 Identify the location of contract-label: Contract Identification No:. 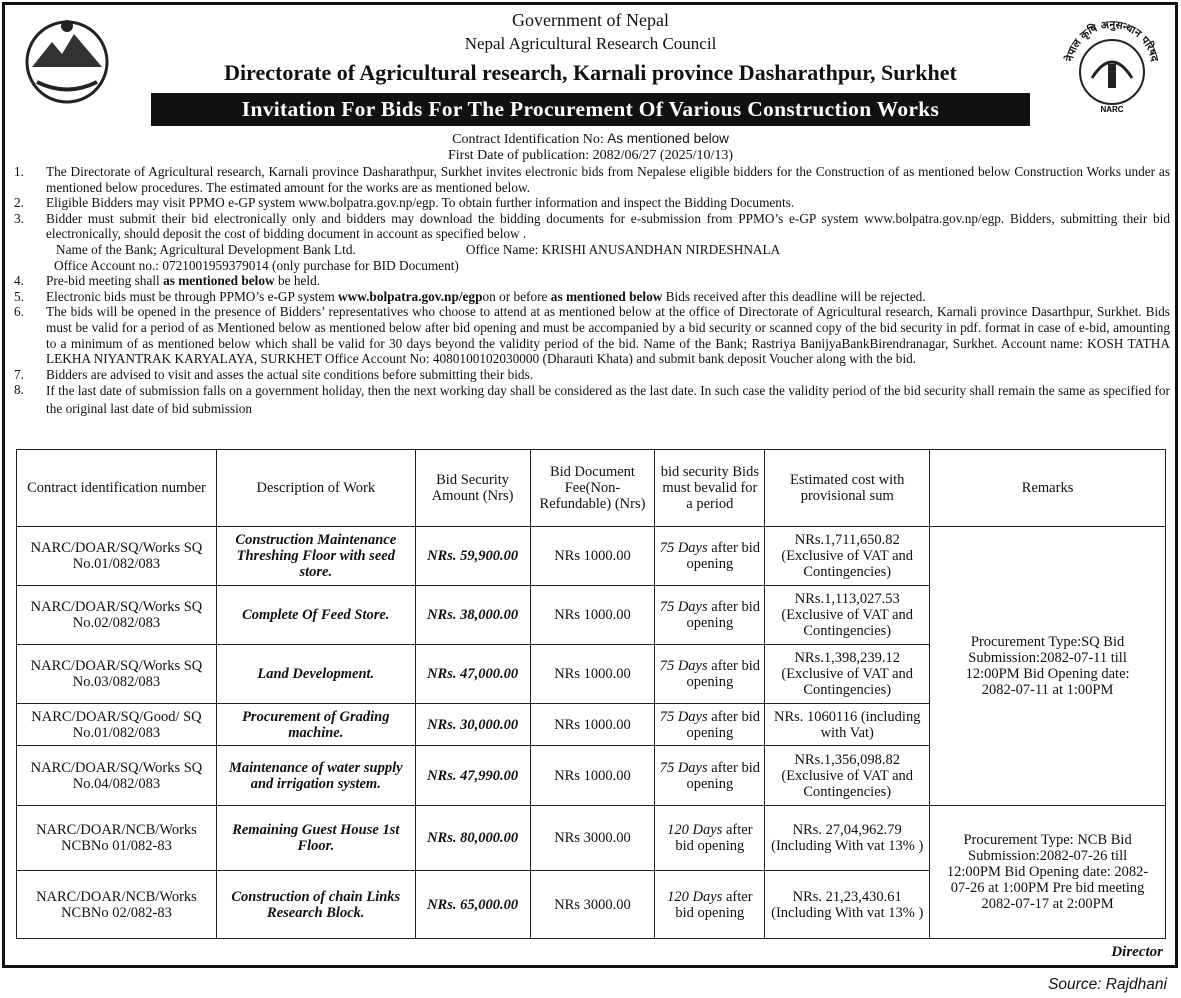
(530, 139).